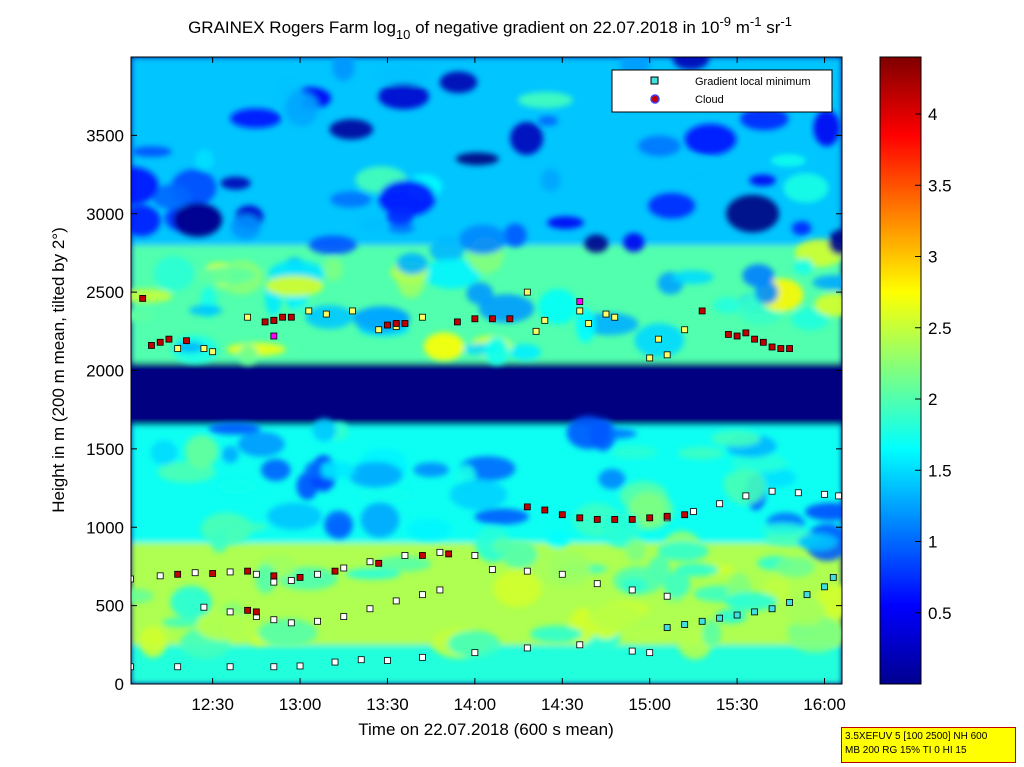 Image resolution: width=1024 pixels, height=767 pixels. I want to click on y-tick-label: 1000, so click(105, 527).